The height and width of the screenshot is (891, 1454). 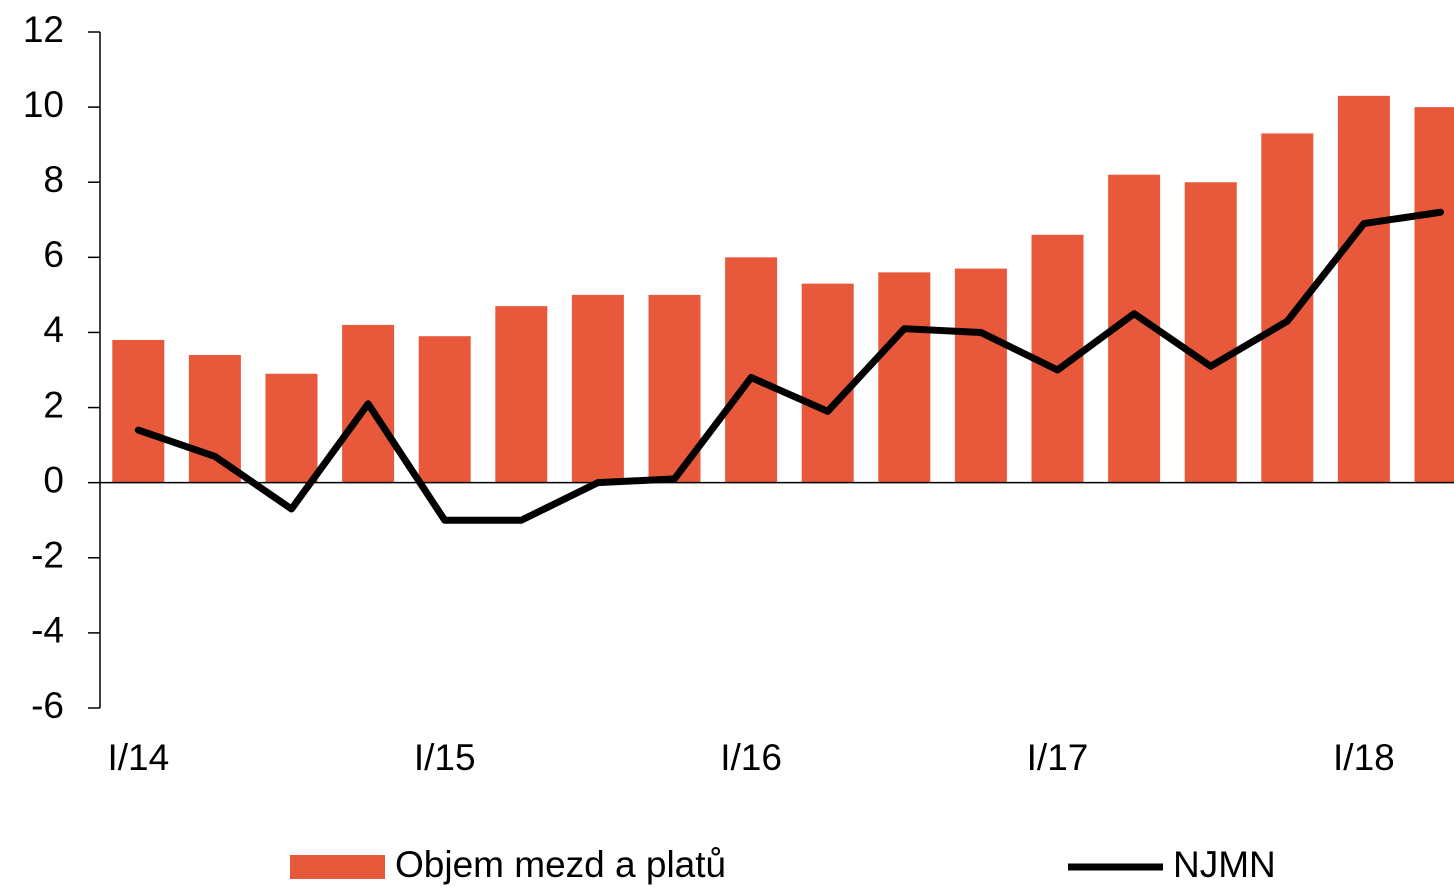 I want to click on y-tick-label: 2, so click(x=53, y=404).